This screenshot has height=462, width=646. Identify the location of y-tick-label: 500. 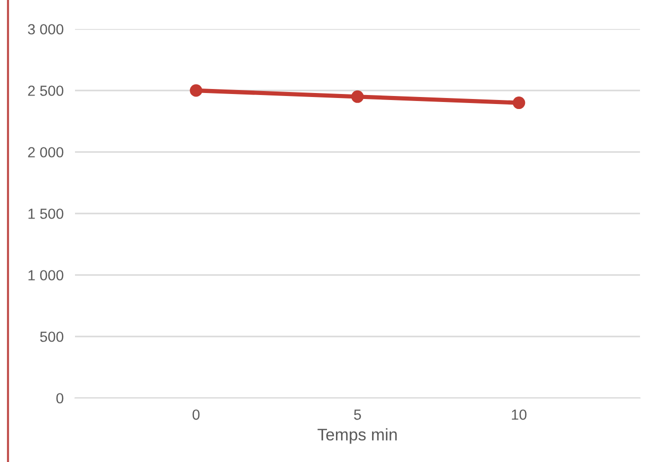
(52, 337).